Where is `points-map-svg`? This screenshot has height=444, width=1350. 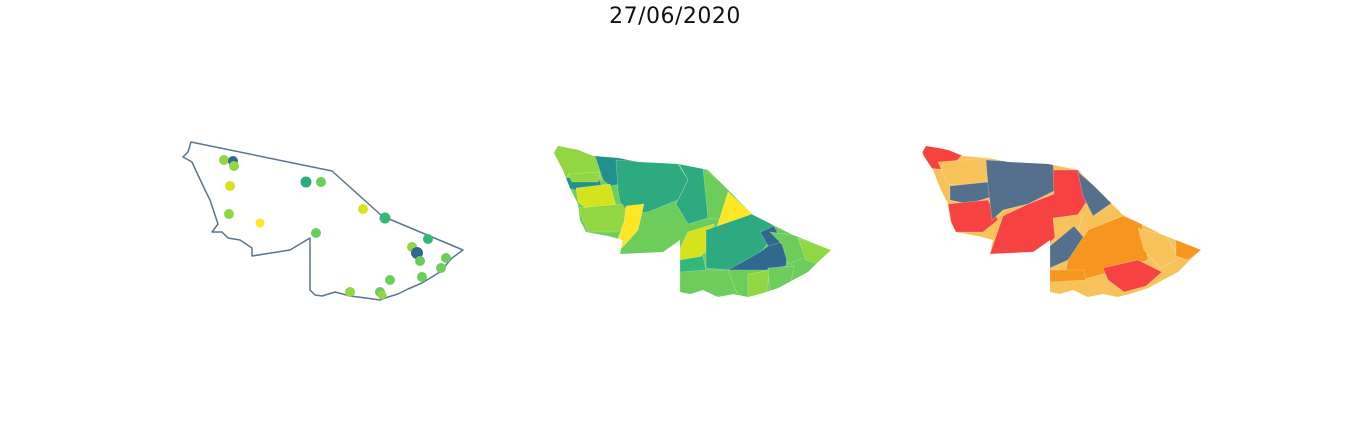
points-map-svg is located at coordinates (323, 221).